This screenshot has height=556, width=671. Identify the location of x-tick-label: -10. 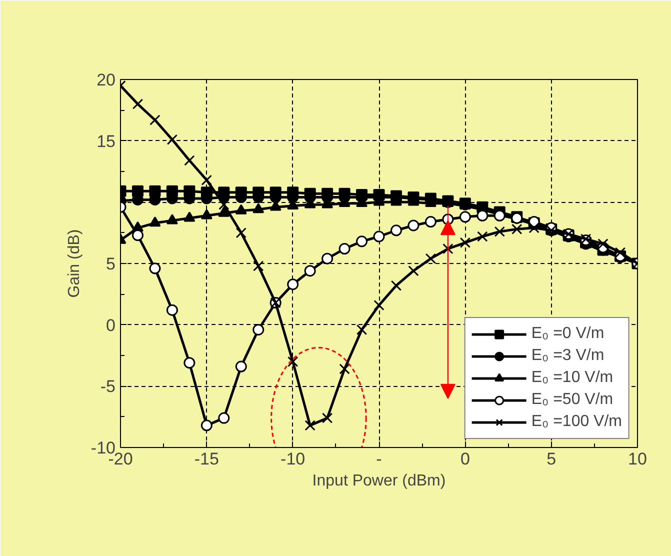
(293, 459).